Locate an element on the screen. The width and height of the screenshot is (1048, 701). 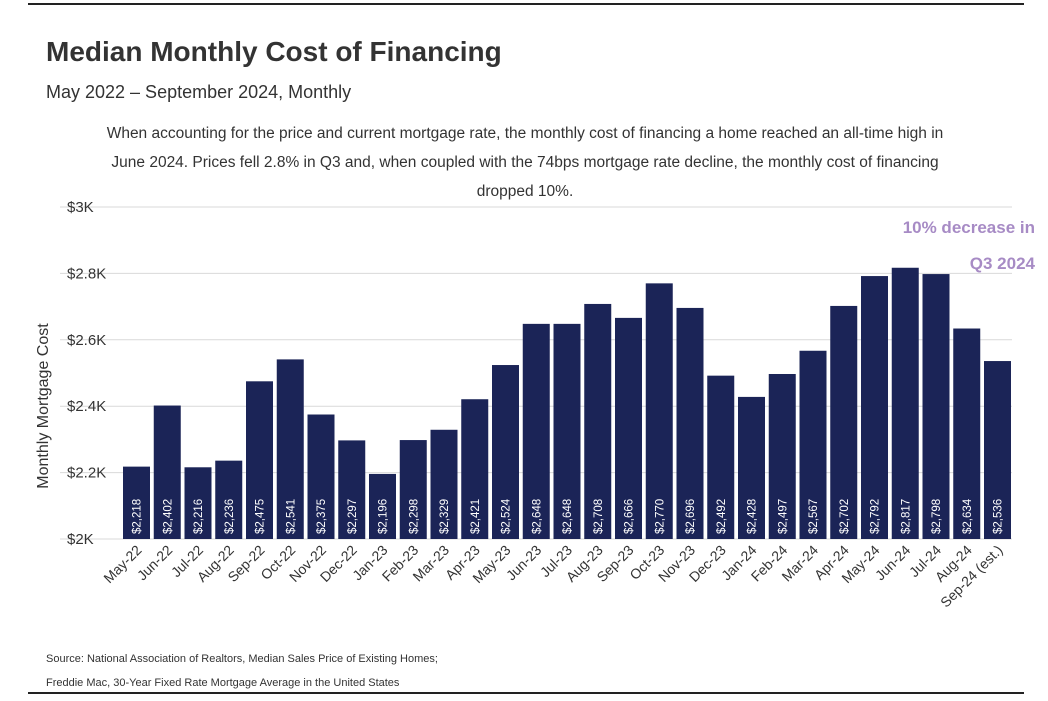
data-label: $2,634 is located at coordinates (968, 516).